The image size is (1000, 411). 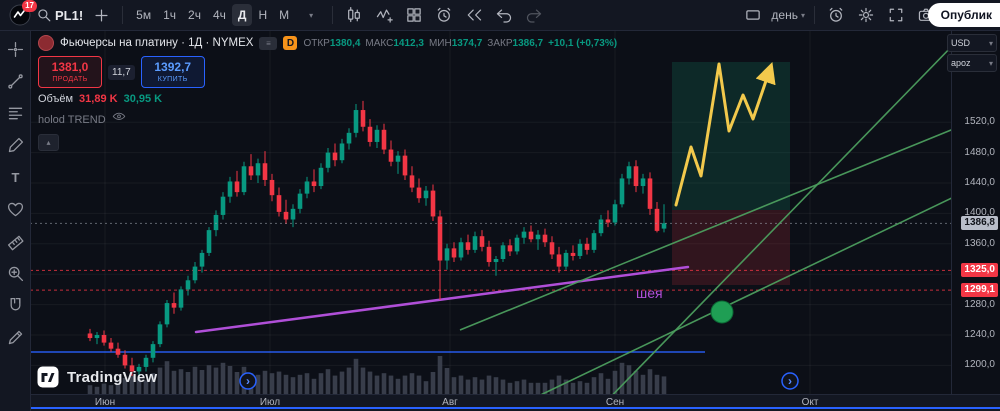 What do you see at coordinates (15, 113) in the screenshot?
I see `fib-retracement-tool` at bounding box center [15, 113].